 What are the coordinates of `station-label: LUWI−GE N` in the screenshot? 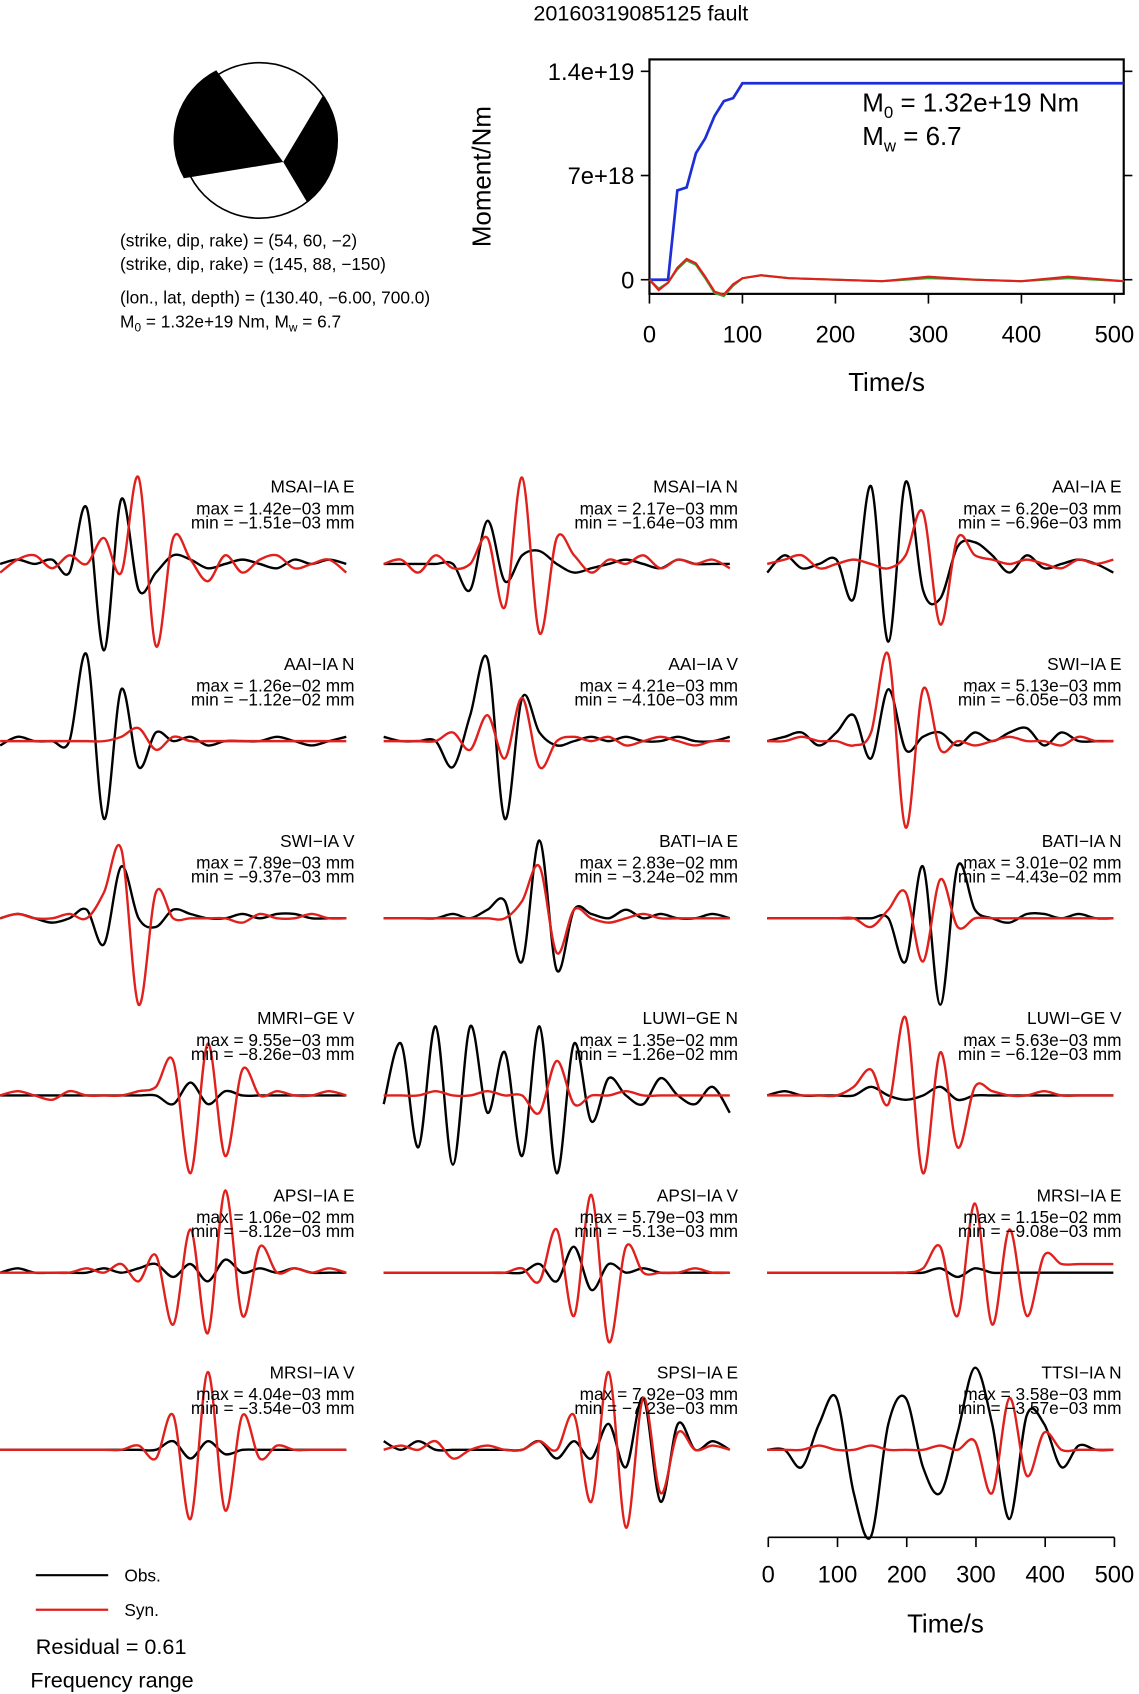 It's located at (690, 1018).